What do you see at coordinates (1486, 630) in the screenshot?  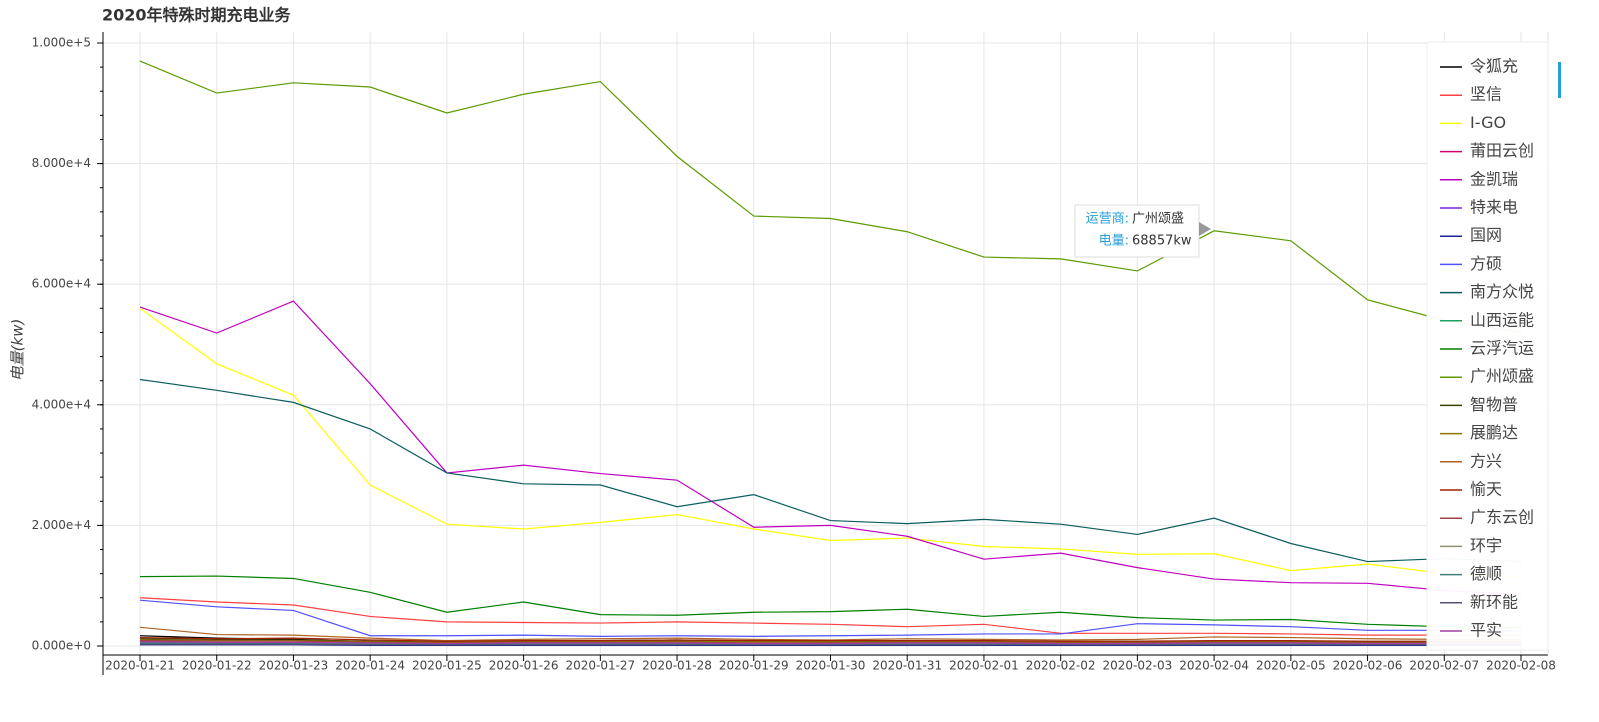 I see `legend-label: 平实` at bounding box center [1486, 630].